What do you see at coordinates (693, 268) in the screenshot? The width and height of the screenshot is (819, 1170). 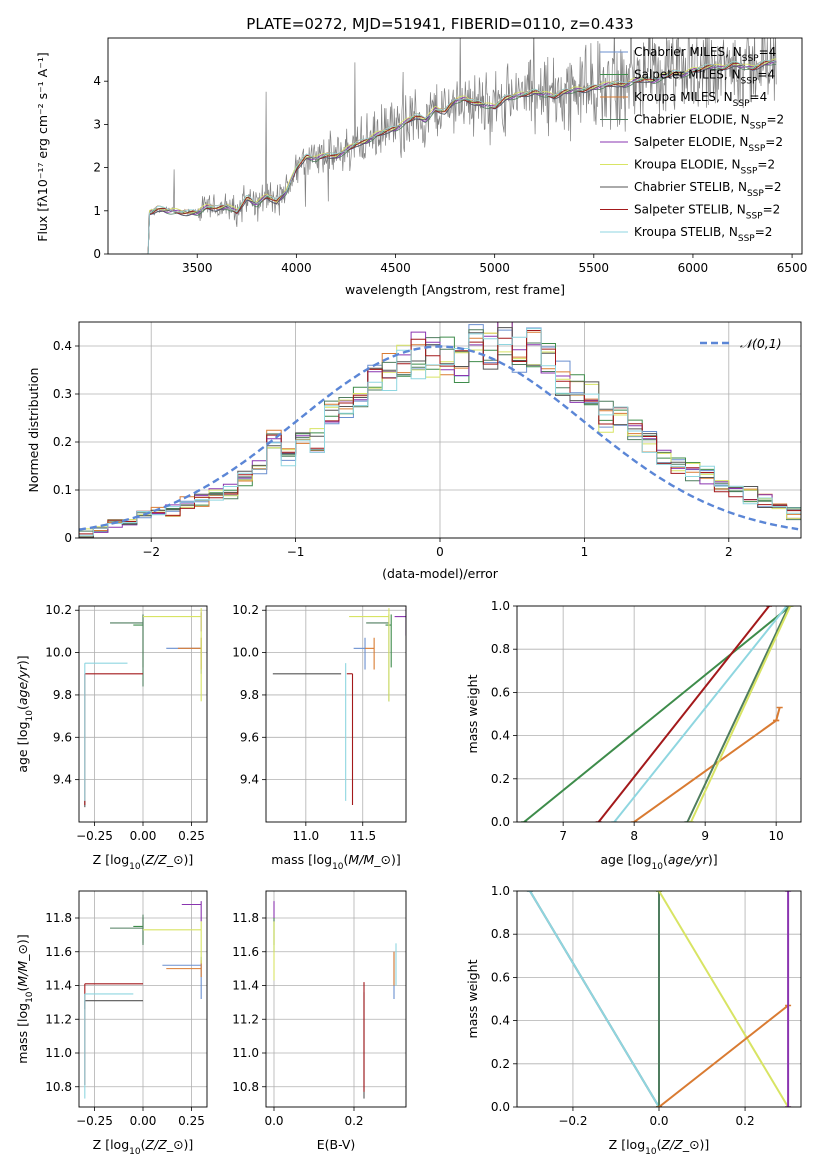 I see `x-tick-label: 6000` at bounding box center [693, 268].